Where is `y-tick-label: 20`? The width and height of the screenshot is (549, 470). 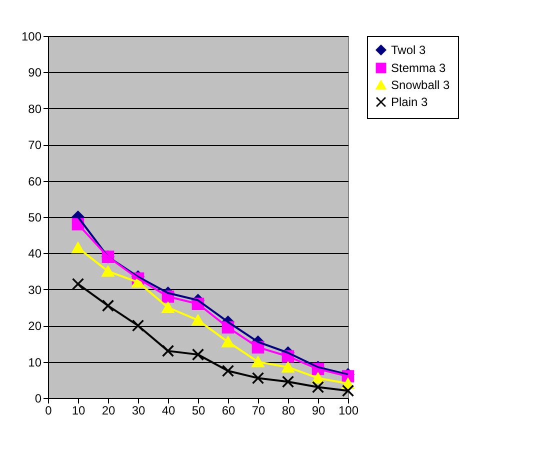
y-tick-label: 20 is located at coordinates (35, 326).